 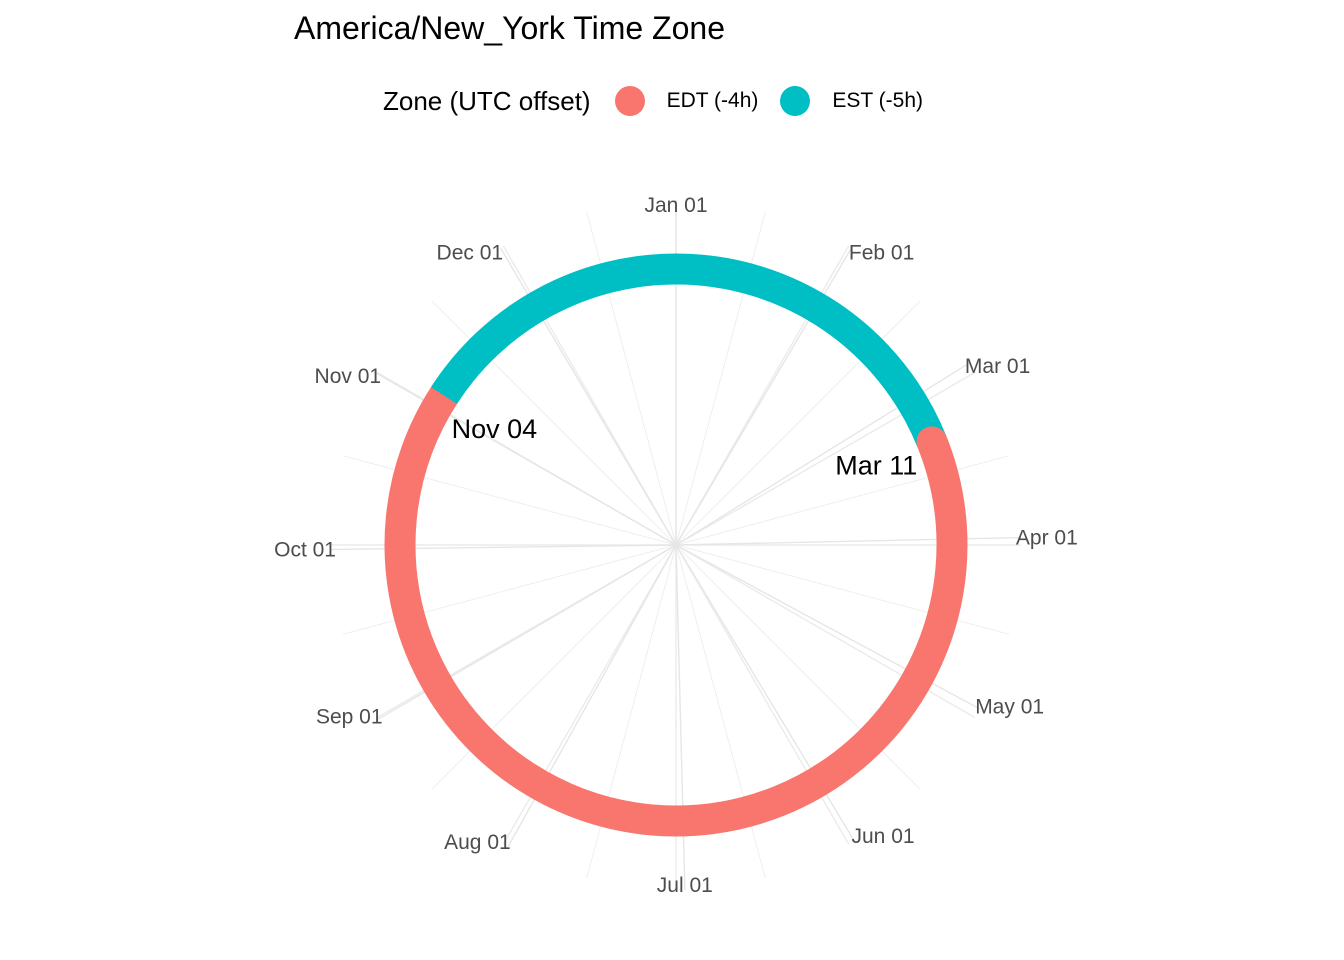 I want to click on chart-title: America/New_York Time Zone, so click(x=509, y=28).